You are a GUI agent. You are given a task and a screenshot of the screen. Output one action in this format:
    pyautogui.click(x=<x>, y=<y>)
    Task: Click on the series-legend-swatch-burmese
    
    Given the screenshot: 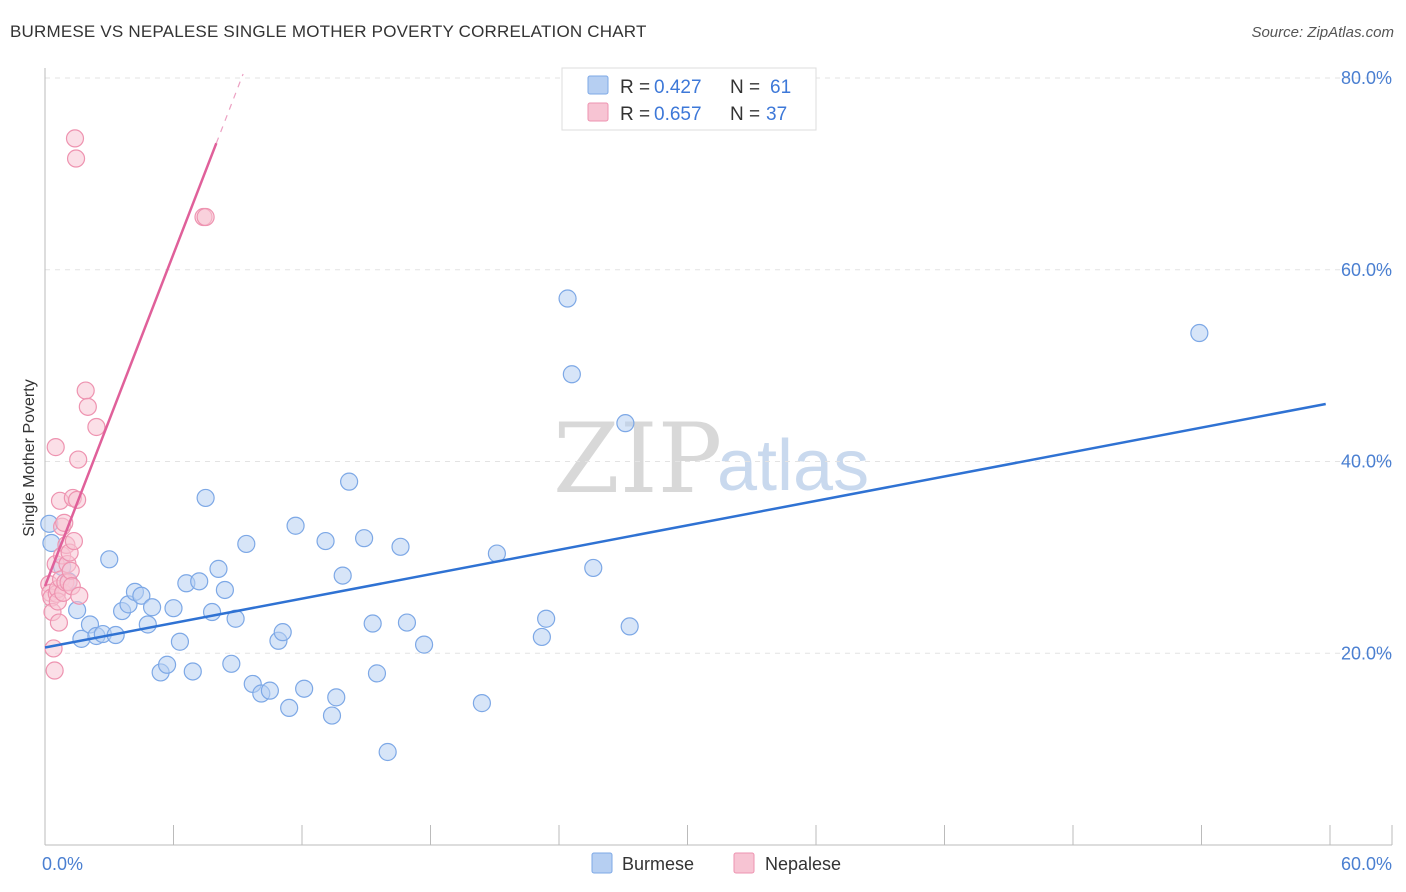 What is the action you would take?
    pyautogui.click(x=602, y=863)
    